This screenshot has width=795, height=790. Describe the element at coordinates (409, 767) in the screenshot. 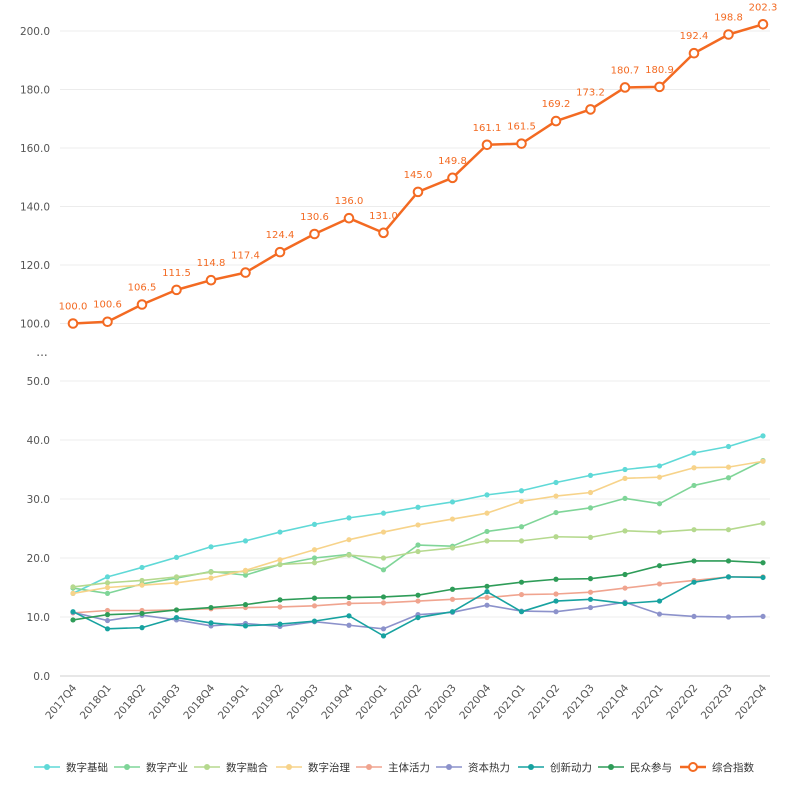

I see `legend-label: 主体活力` at that location.